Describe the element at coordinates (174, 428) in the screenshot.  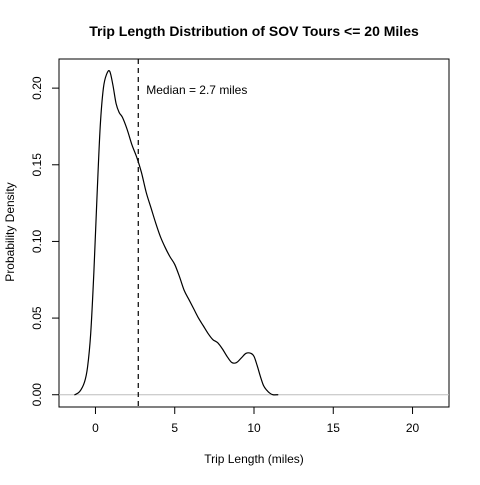
I see `x-tick-label: 5` at that location.